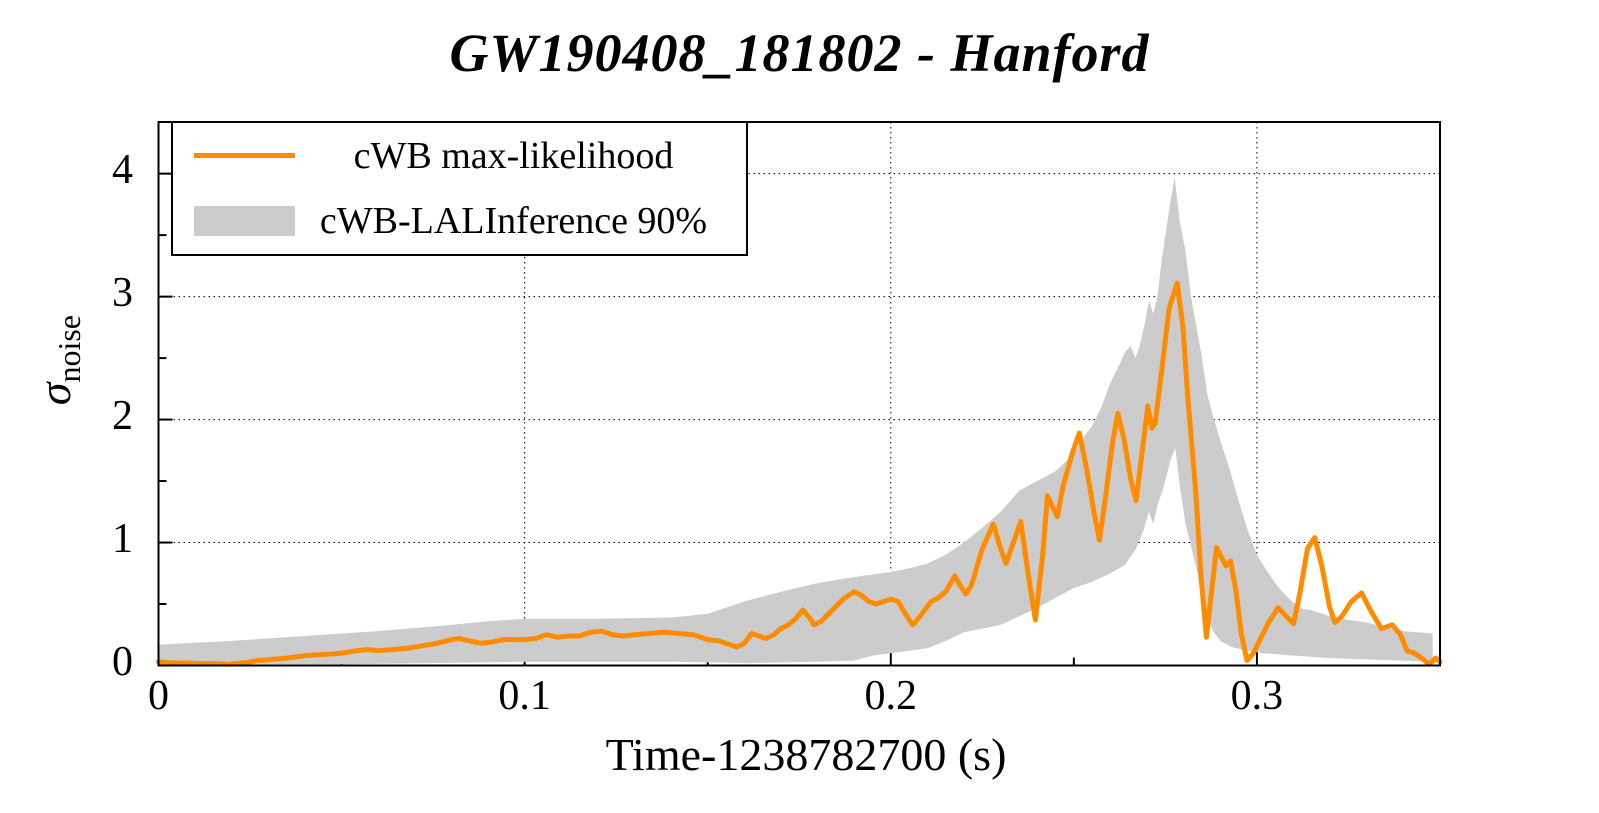 This screenshot has width=1599, height=813. Describe the element at coordinates (513, 155) in the screenshot. I see `legend-label: cWB max-likelihood` at that location.